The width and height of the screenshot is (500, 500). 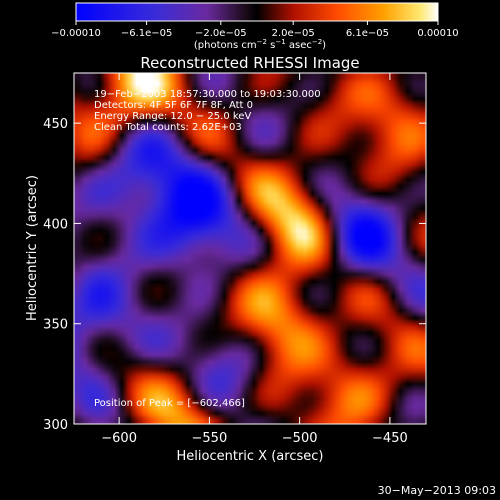 I want to click on annotation-energy-range: Energy Range: 12.0 − 25.0 keV, so click(x=172, y=116).